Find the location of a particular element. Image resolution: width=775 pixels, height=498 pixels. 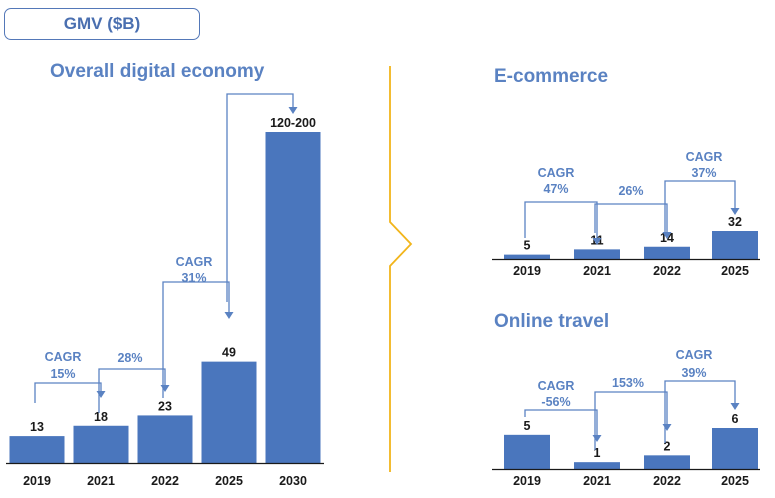

cagr-label-2022-2025: 39% is located at coordinates (693, 373).